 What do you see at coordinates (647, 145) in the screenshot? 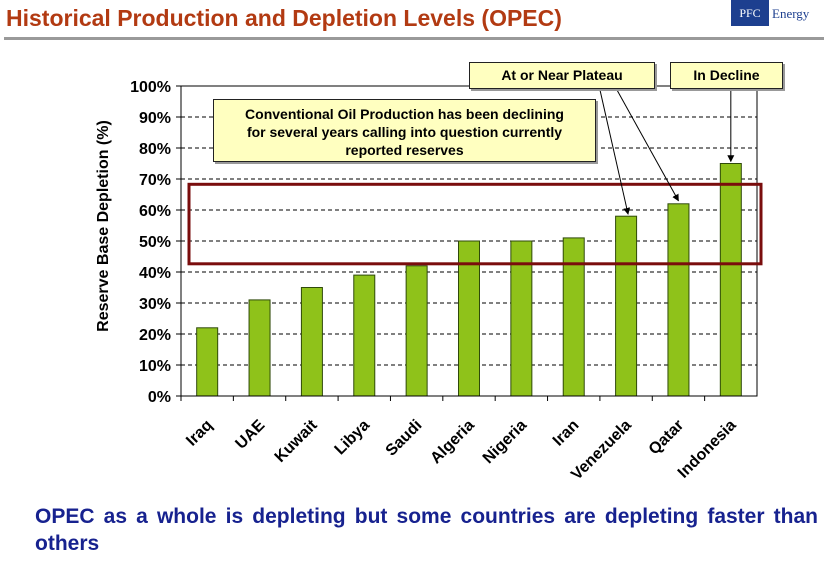
I see `plateau-arrow-qatar` at bounding box center [647, 145].